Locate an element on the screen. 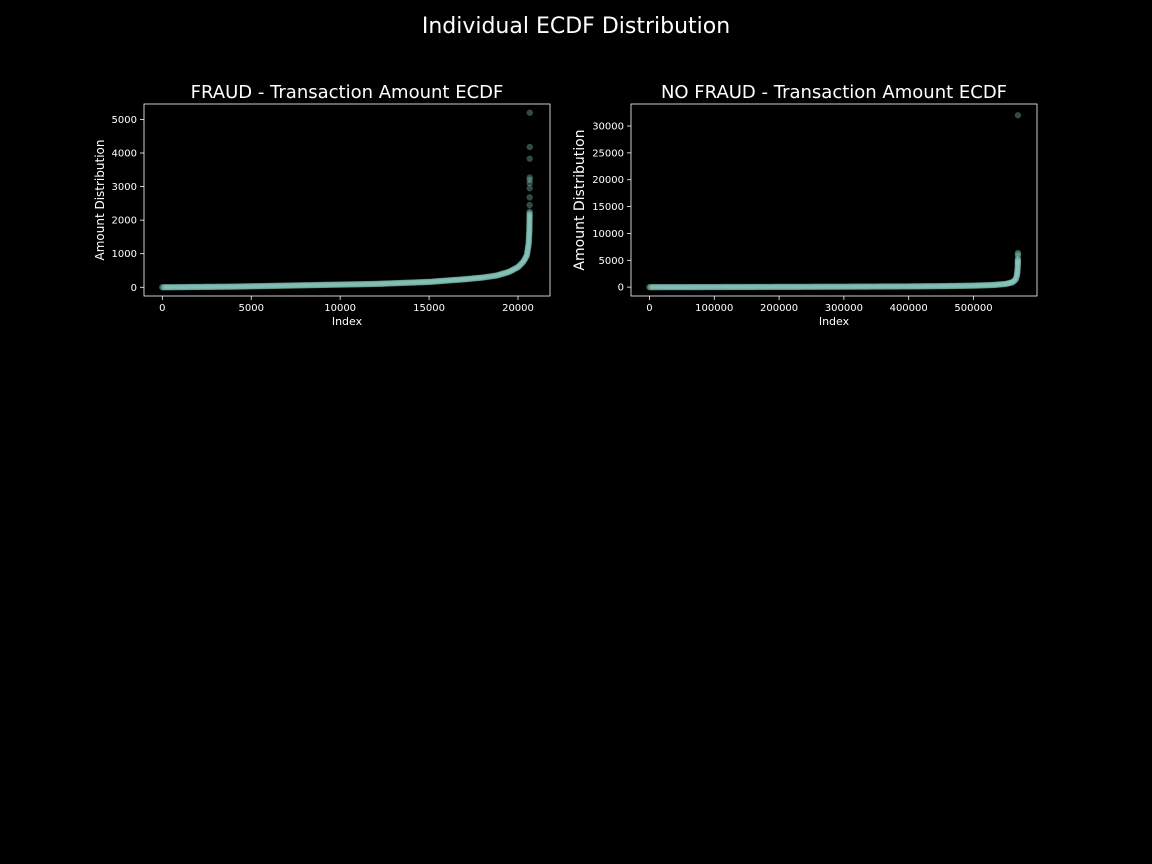  fraud-y-tick-label: 2000 is located at coordinates (124, 221).